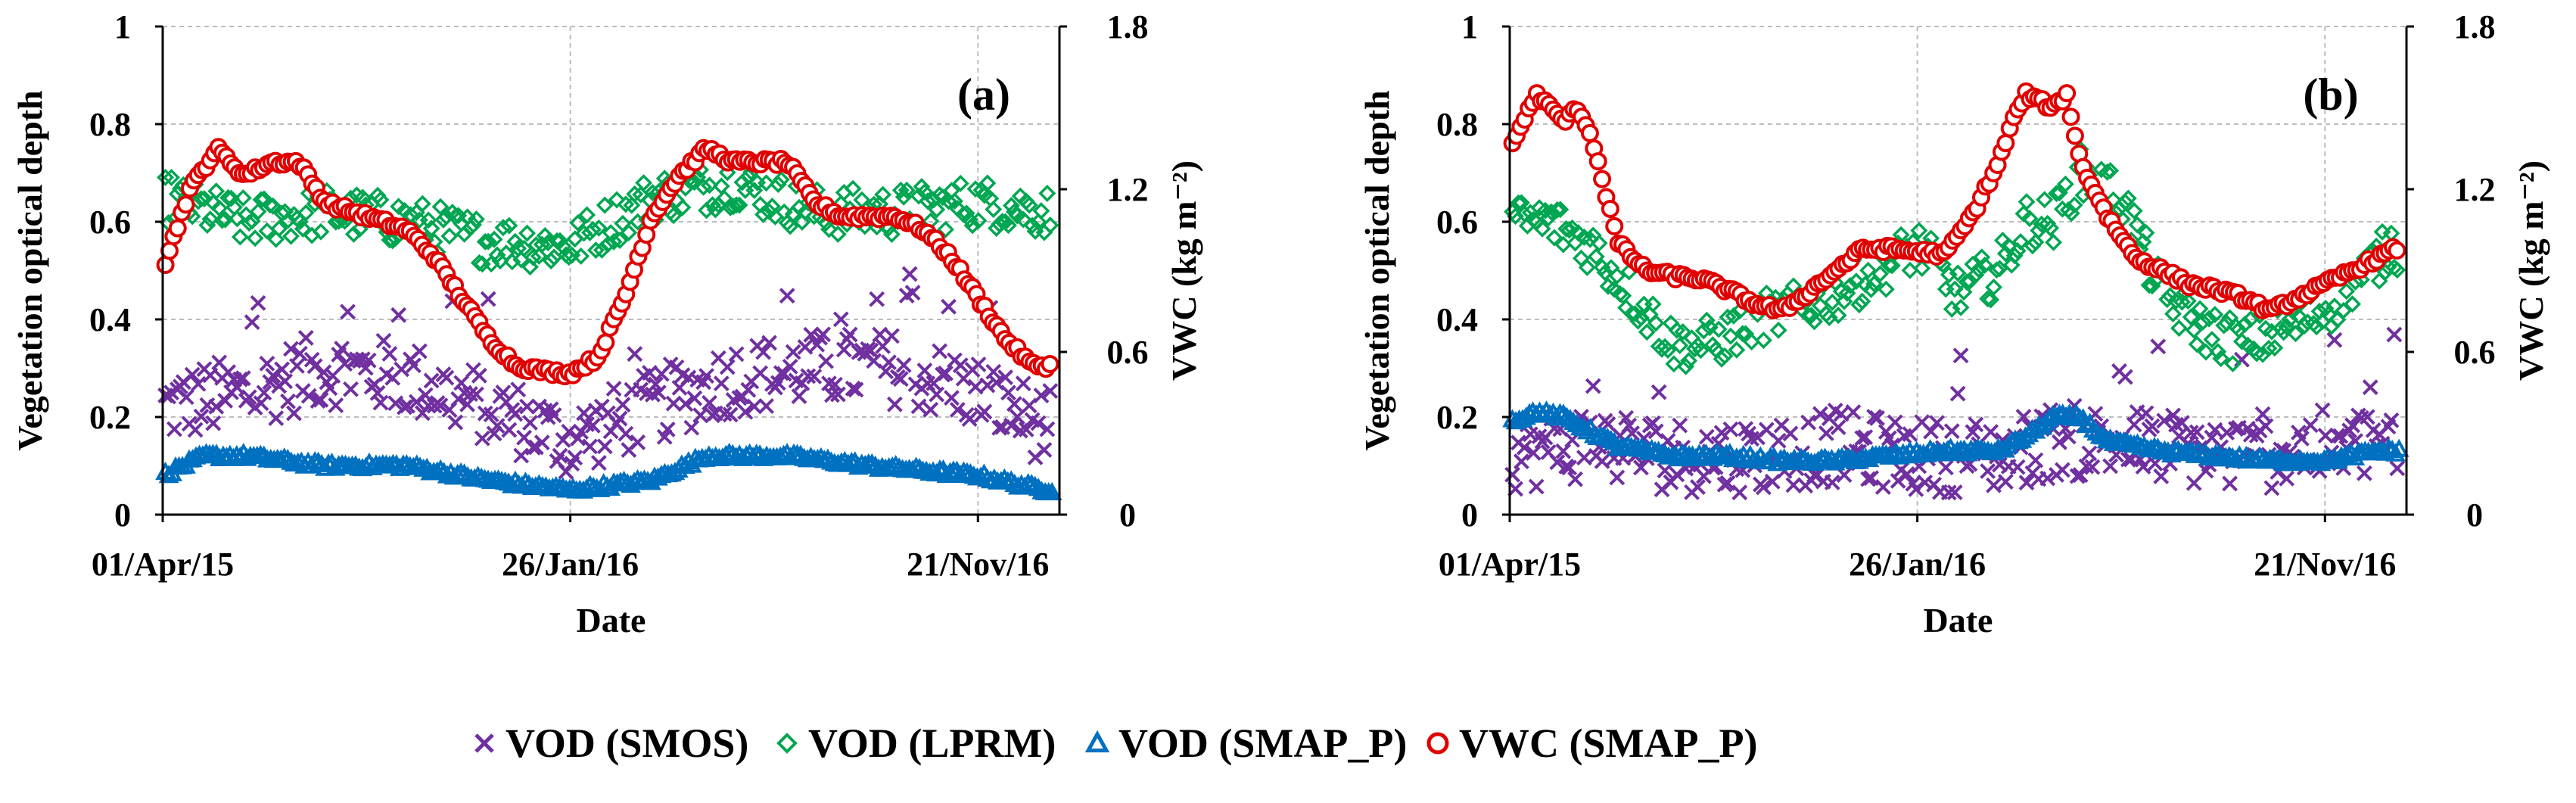 Image resolution: width=2576 pixels, height=803 pixels. Describe the element at coordinates (1457, 124) in the screenshot. I see `y-tick-label: 0.8` at that location.